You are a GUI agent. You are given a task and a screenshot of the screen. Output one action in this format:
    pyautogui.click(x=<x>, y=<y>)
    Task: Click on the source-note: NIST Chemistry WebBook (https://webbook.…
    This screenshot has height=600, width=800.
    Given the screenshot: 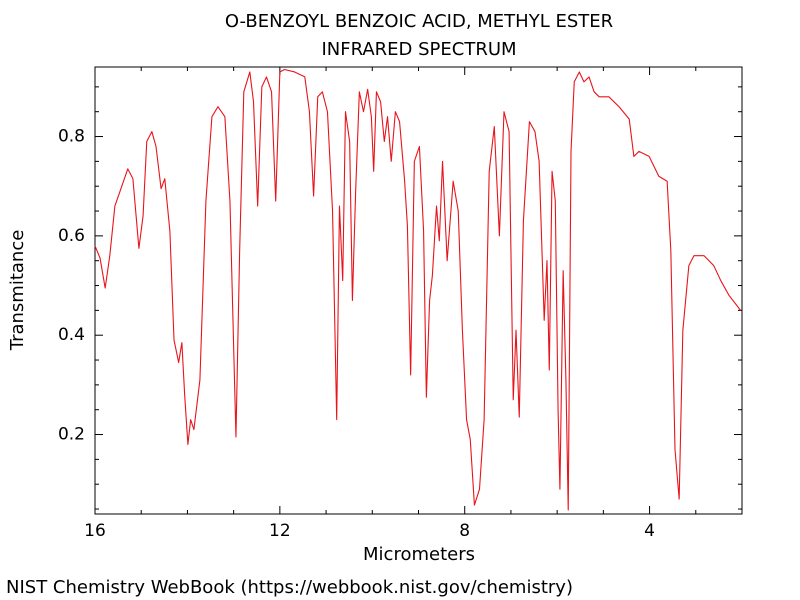 What is the action you would take?
    pyautogui.click(x=289, y=587)
    